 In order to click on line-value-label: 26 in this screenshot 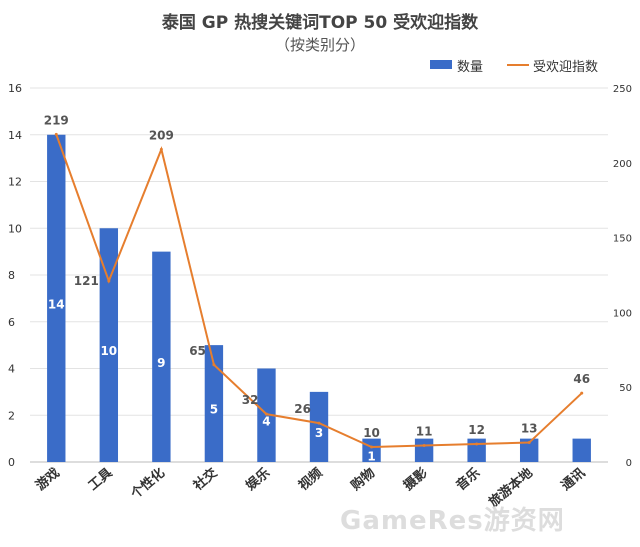, I will do `click(302, 409)`.